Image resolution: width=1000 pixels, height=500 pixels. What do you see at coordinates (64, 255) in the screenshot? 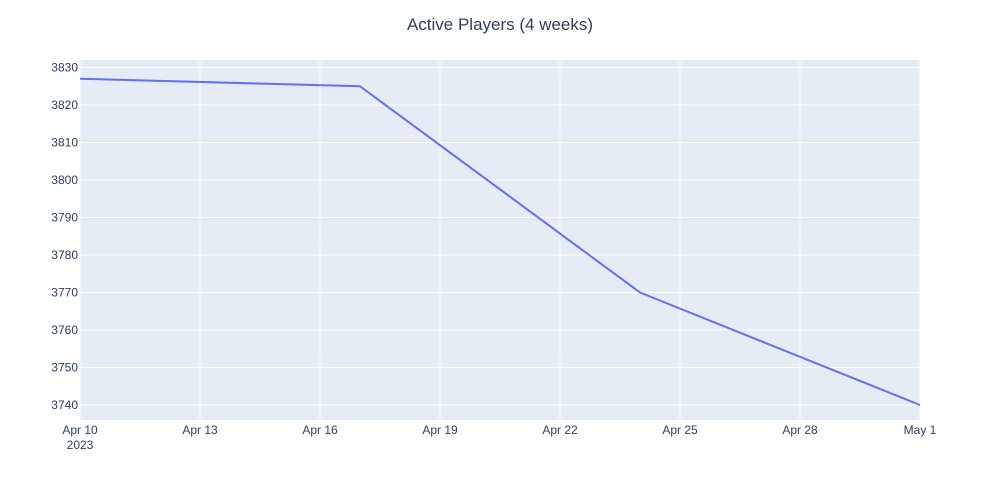
I see `y-tick-label: 3780` at bounding box center [64, 255].